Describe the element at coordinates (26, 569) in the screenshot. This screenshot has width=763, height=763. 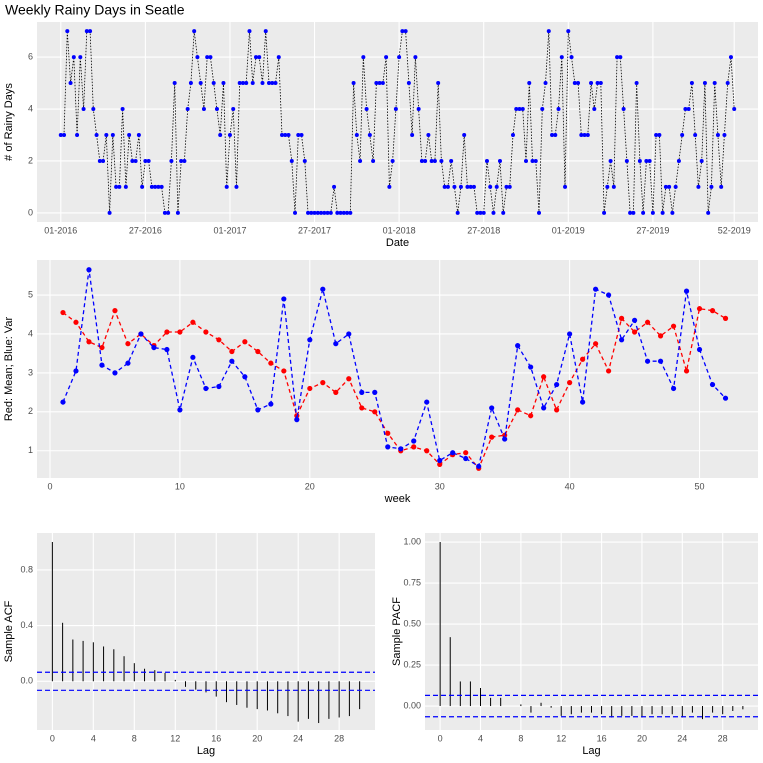
I see `y-tick-label: 0.8` at that location.